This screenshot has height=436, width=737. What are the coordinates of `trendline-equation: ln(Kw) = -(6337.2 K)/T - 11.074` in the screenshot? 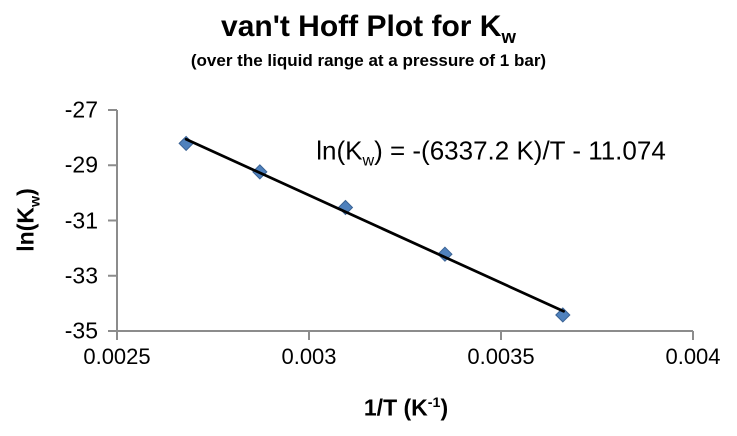 It's located at (491, 152).